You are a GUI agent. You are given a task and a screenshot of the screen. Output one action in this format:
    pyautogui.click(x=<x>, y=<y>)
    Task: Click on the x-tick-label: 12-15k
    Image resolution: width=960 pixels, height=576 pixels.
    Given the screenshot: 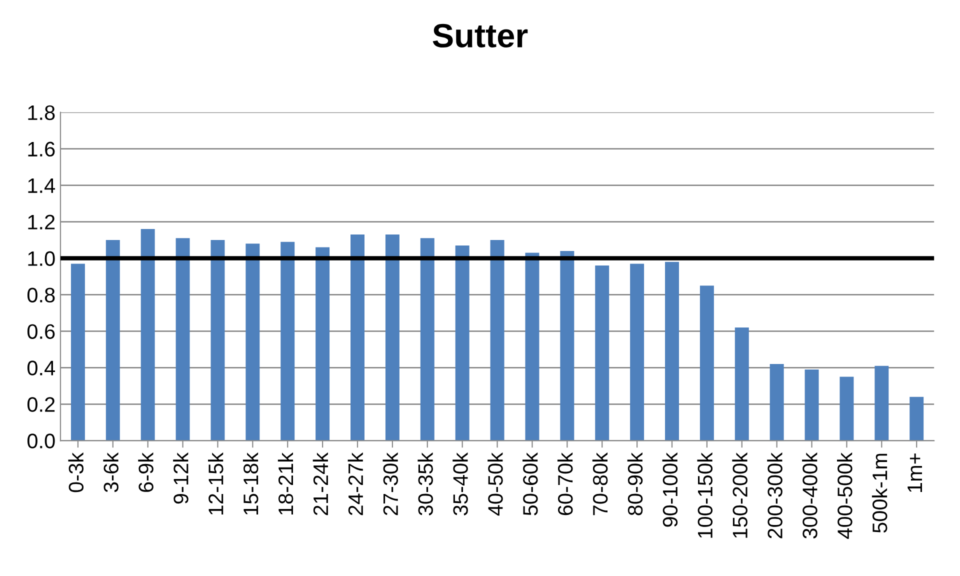 What is the action you would take?
    pyautogui.click(x=216, y=483)
    